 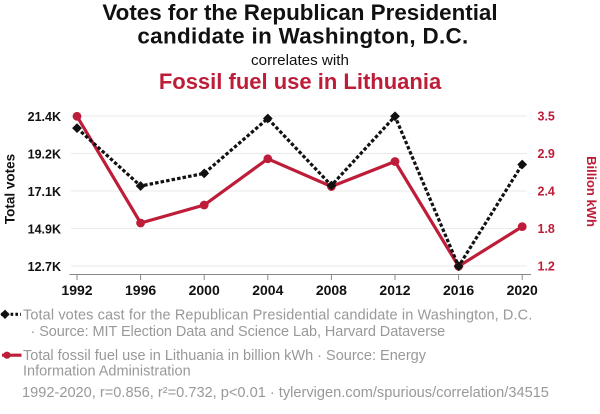 I want to click on svg-text: 17.1K, so click(x=44, y=192).